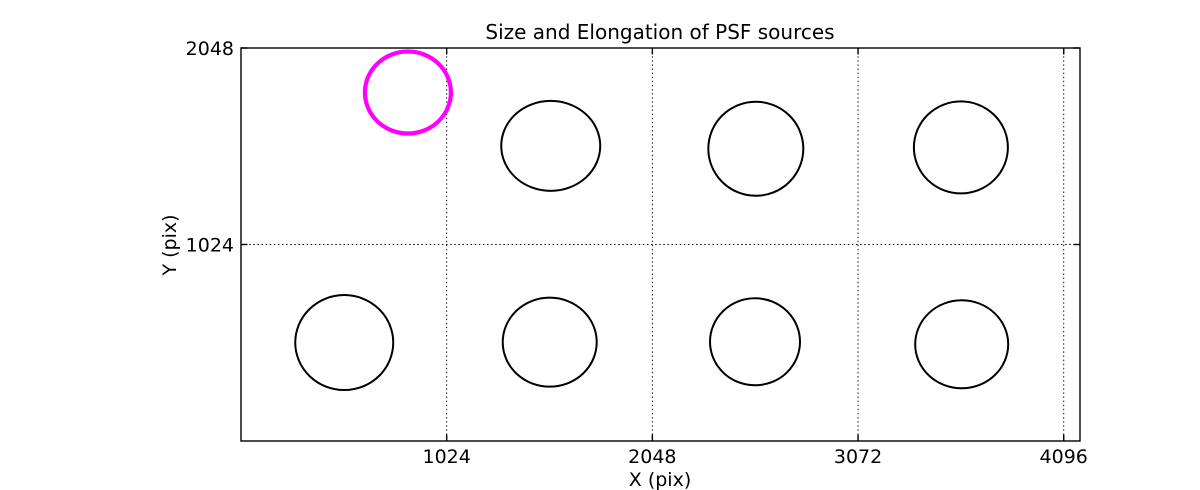 Image resolution: width=1200 pixels, height=490 pixels. What do you see at coordinates (170, 245) in the screenshot?
I see `y-axis-label: Y (pix)` at bounding box center [170, 245].